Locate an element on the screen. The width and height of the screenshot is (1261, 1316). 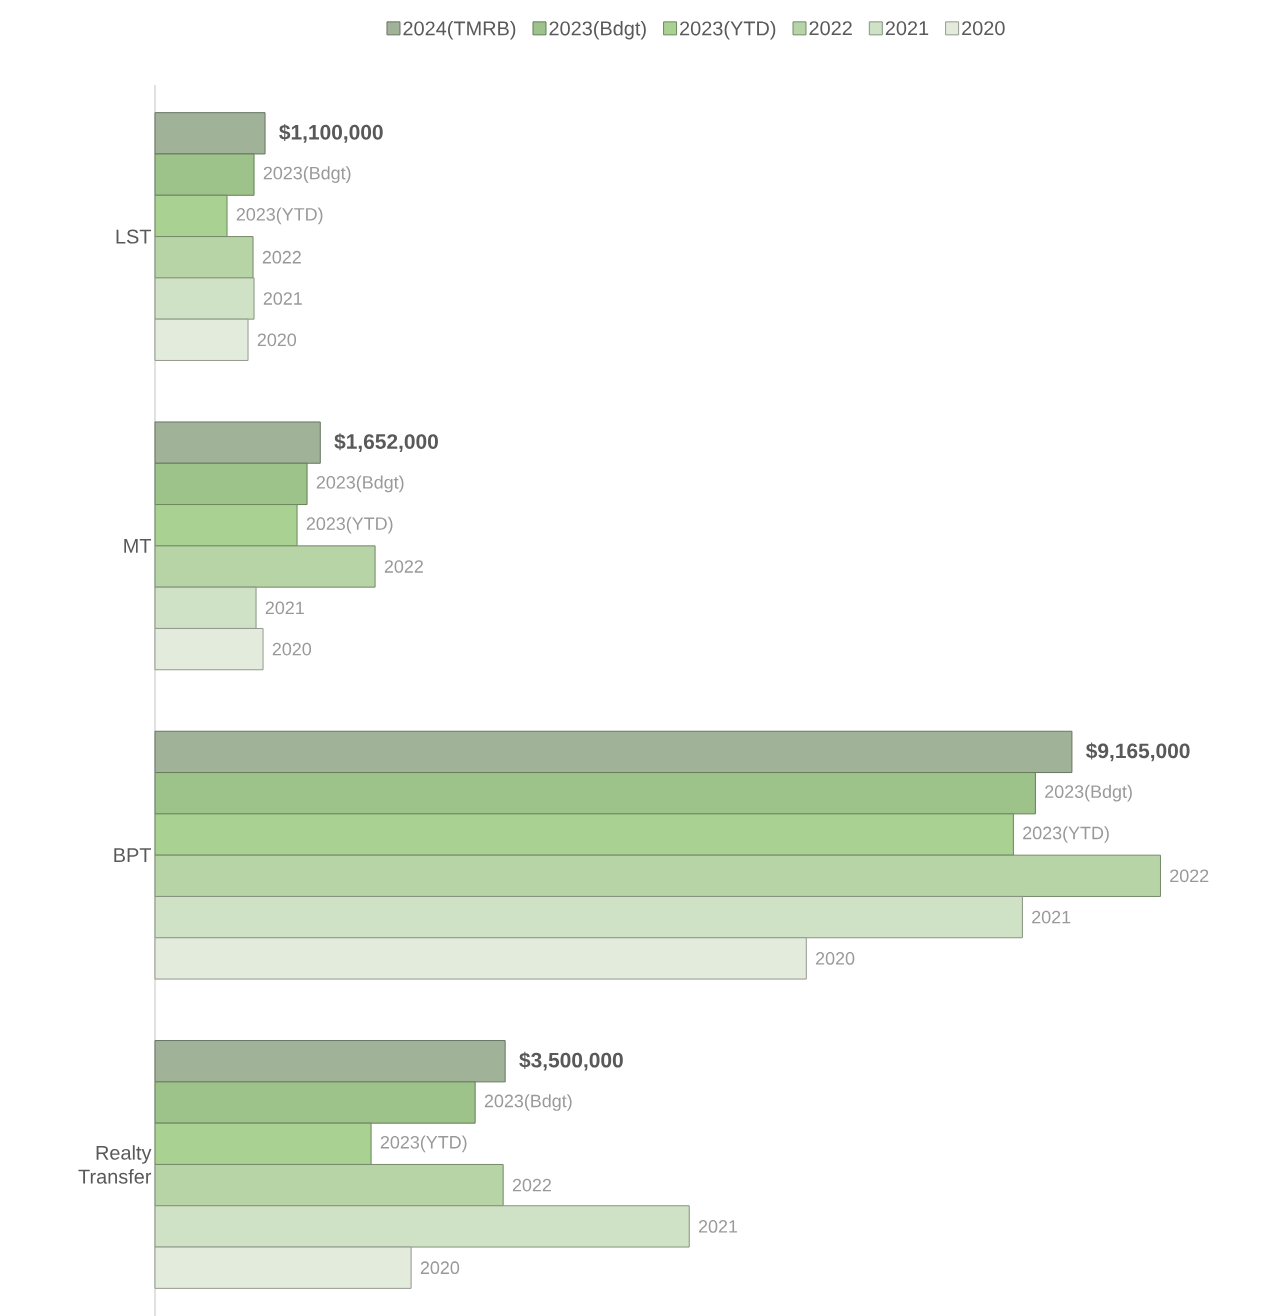
data-label: $9,165,000 is located at coordinates (1138, 752).